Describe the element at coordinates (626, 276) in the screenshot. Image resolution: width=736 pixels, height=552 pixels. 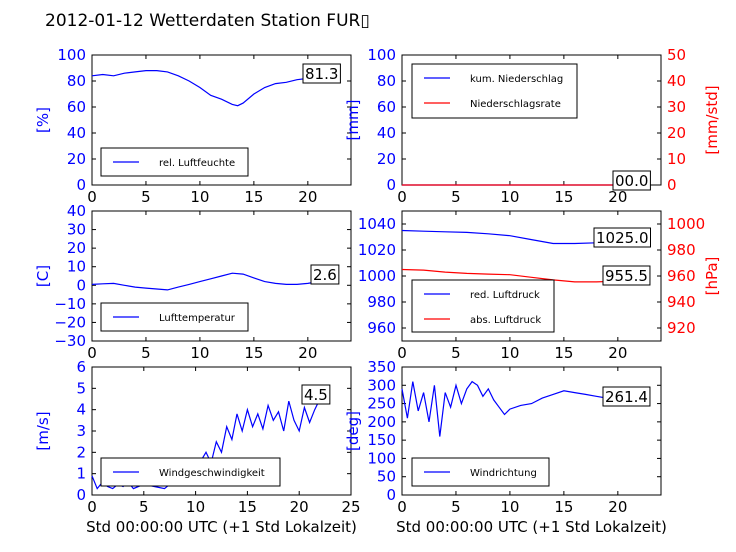
I see `value-label: 955.5` at that location.